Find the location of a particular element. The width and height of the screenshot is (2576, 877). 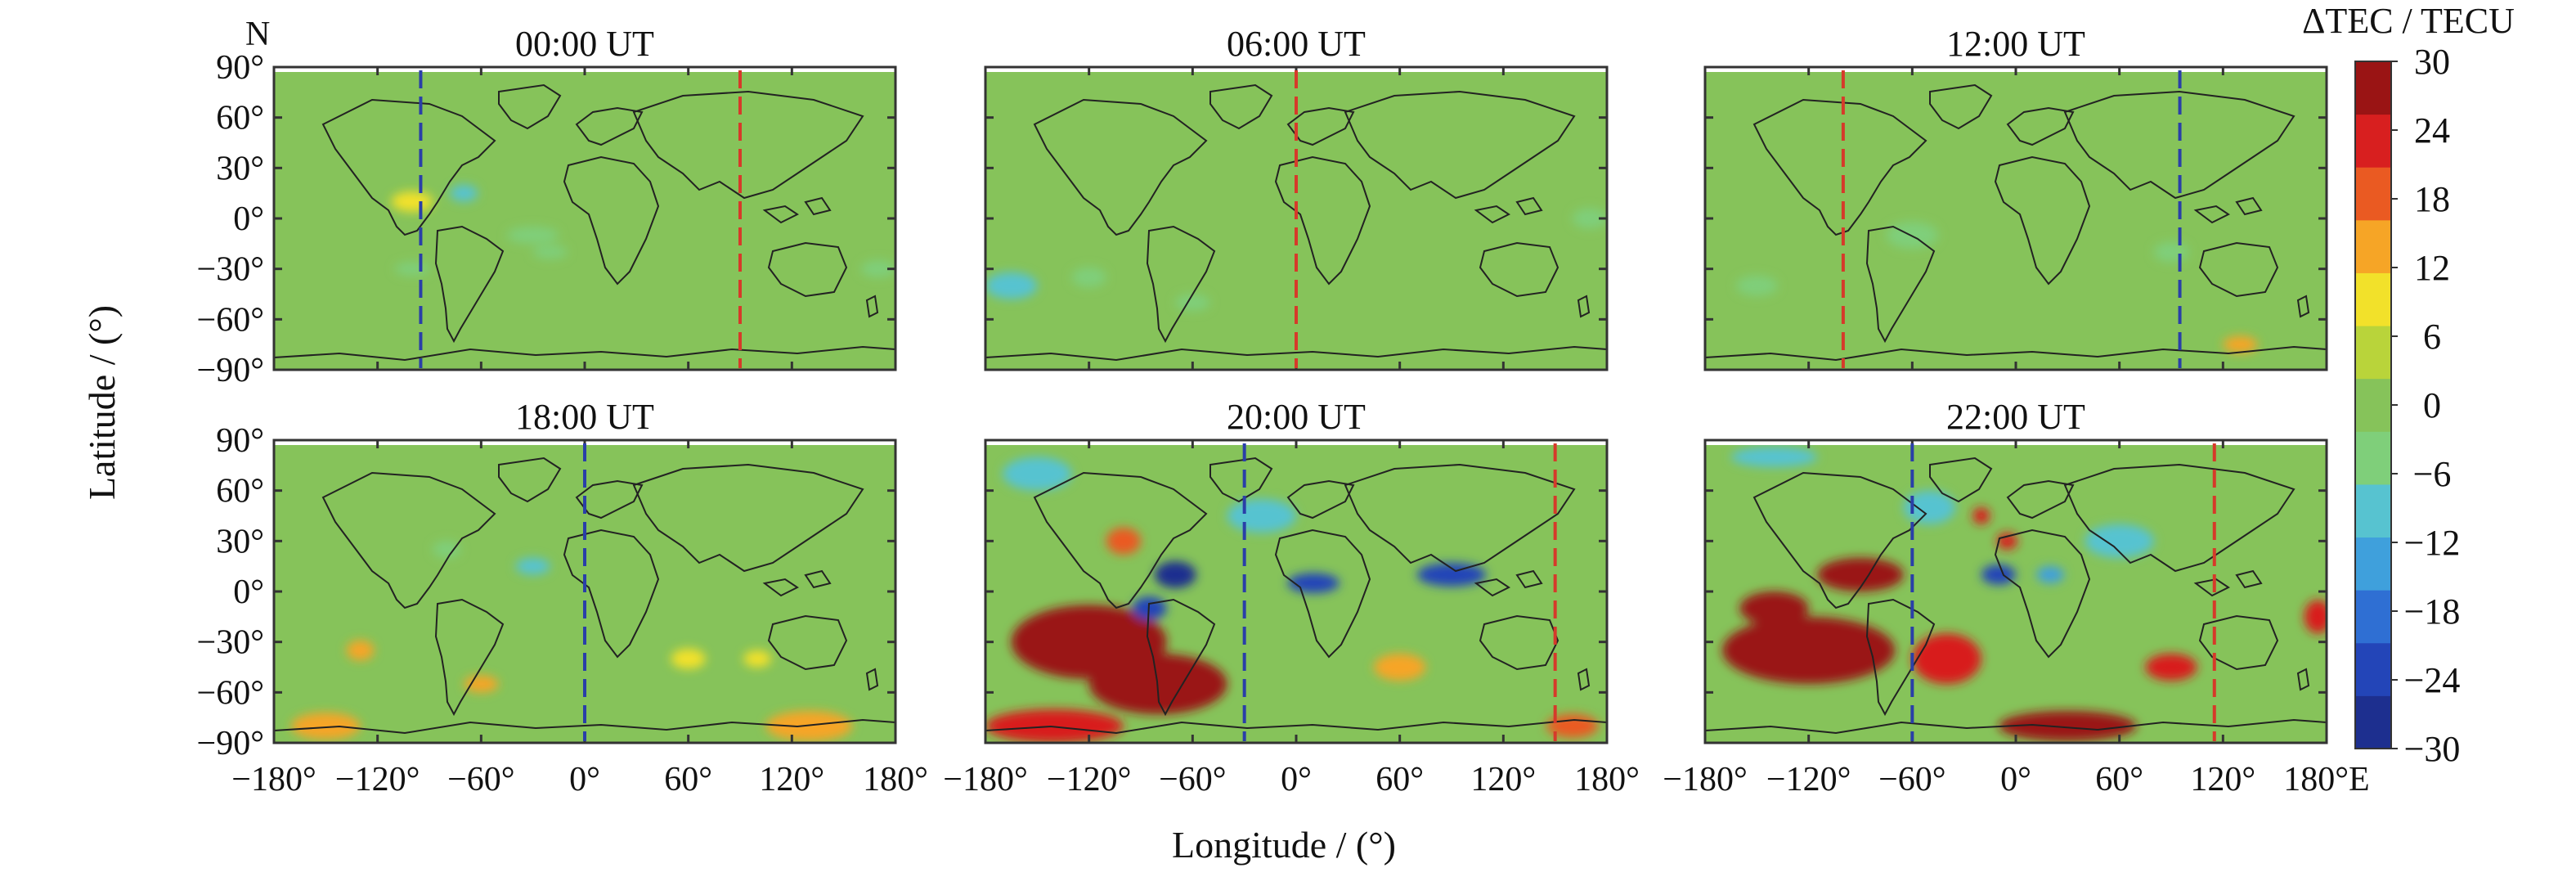

panel-0: 00:00 UT 90° 60° 30° 0° −30° −60° −90° is located at coordinates (547, 206).